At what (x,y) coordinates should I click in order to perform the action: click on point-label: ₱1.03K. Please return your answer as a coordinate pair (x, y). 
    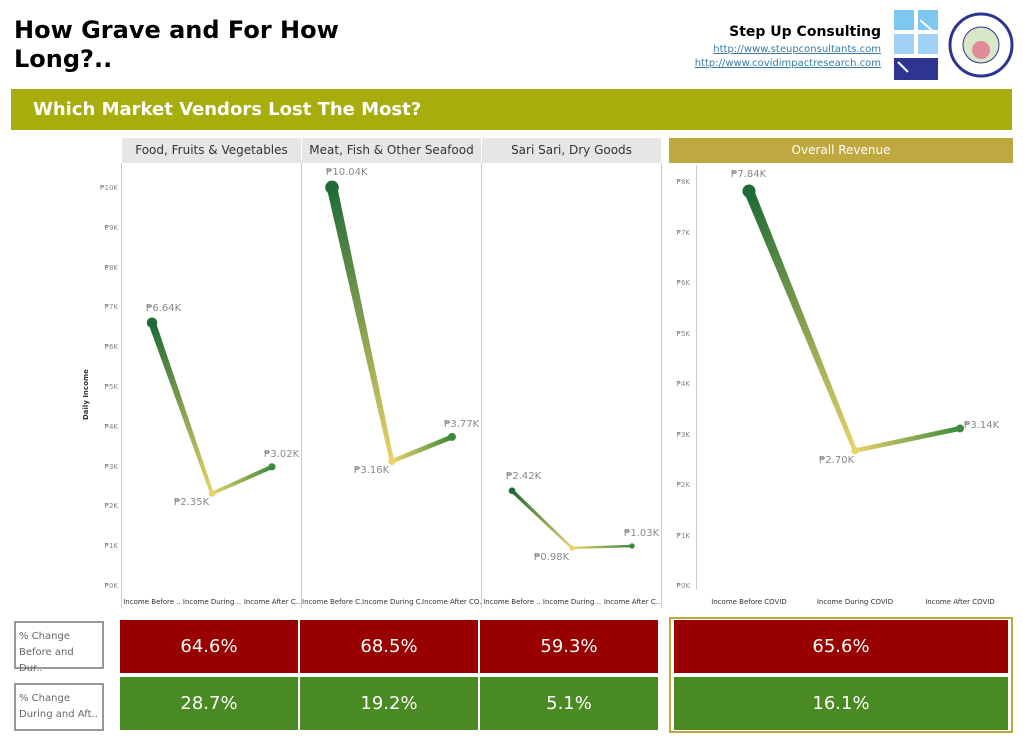
    Looking at the image, I should click on (642, 533).